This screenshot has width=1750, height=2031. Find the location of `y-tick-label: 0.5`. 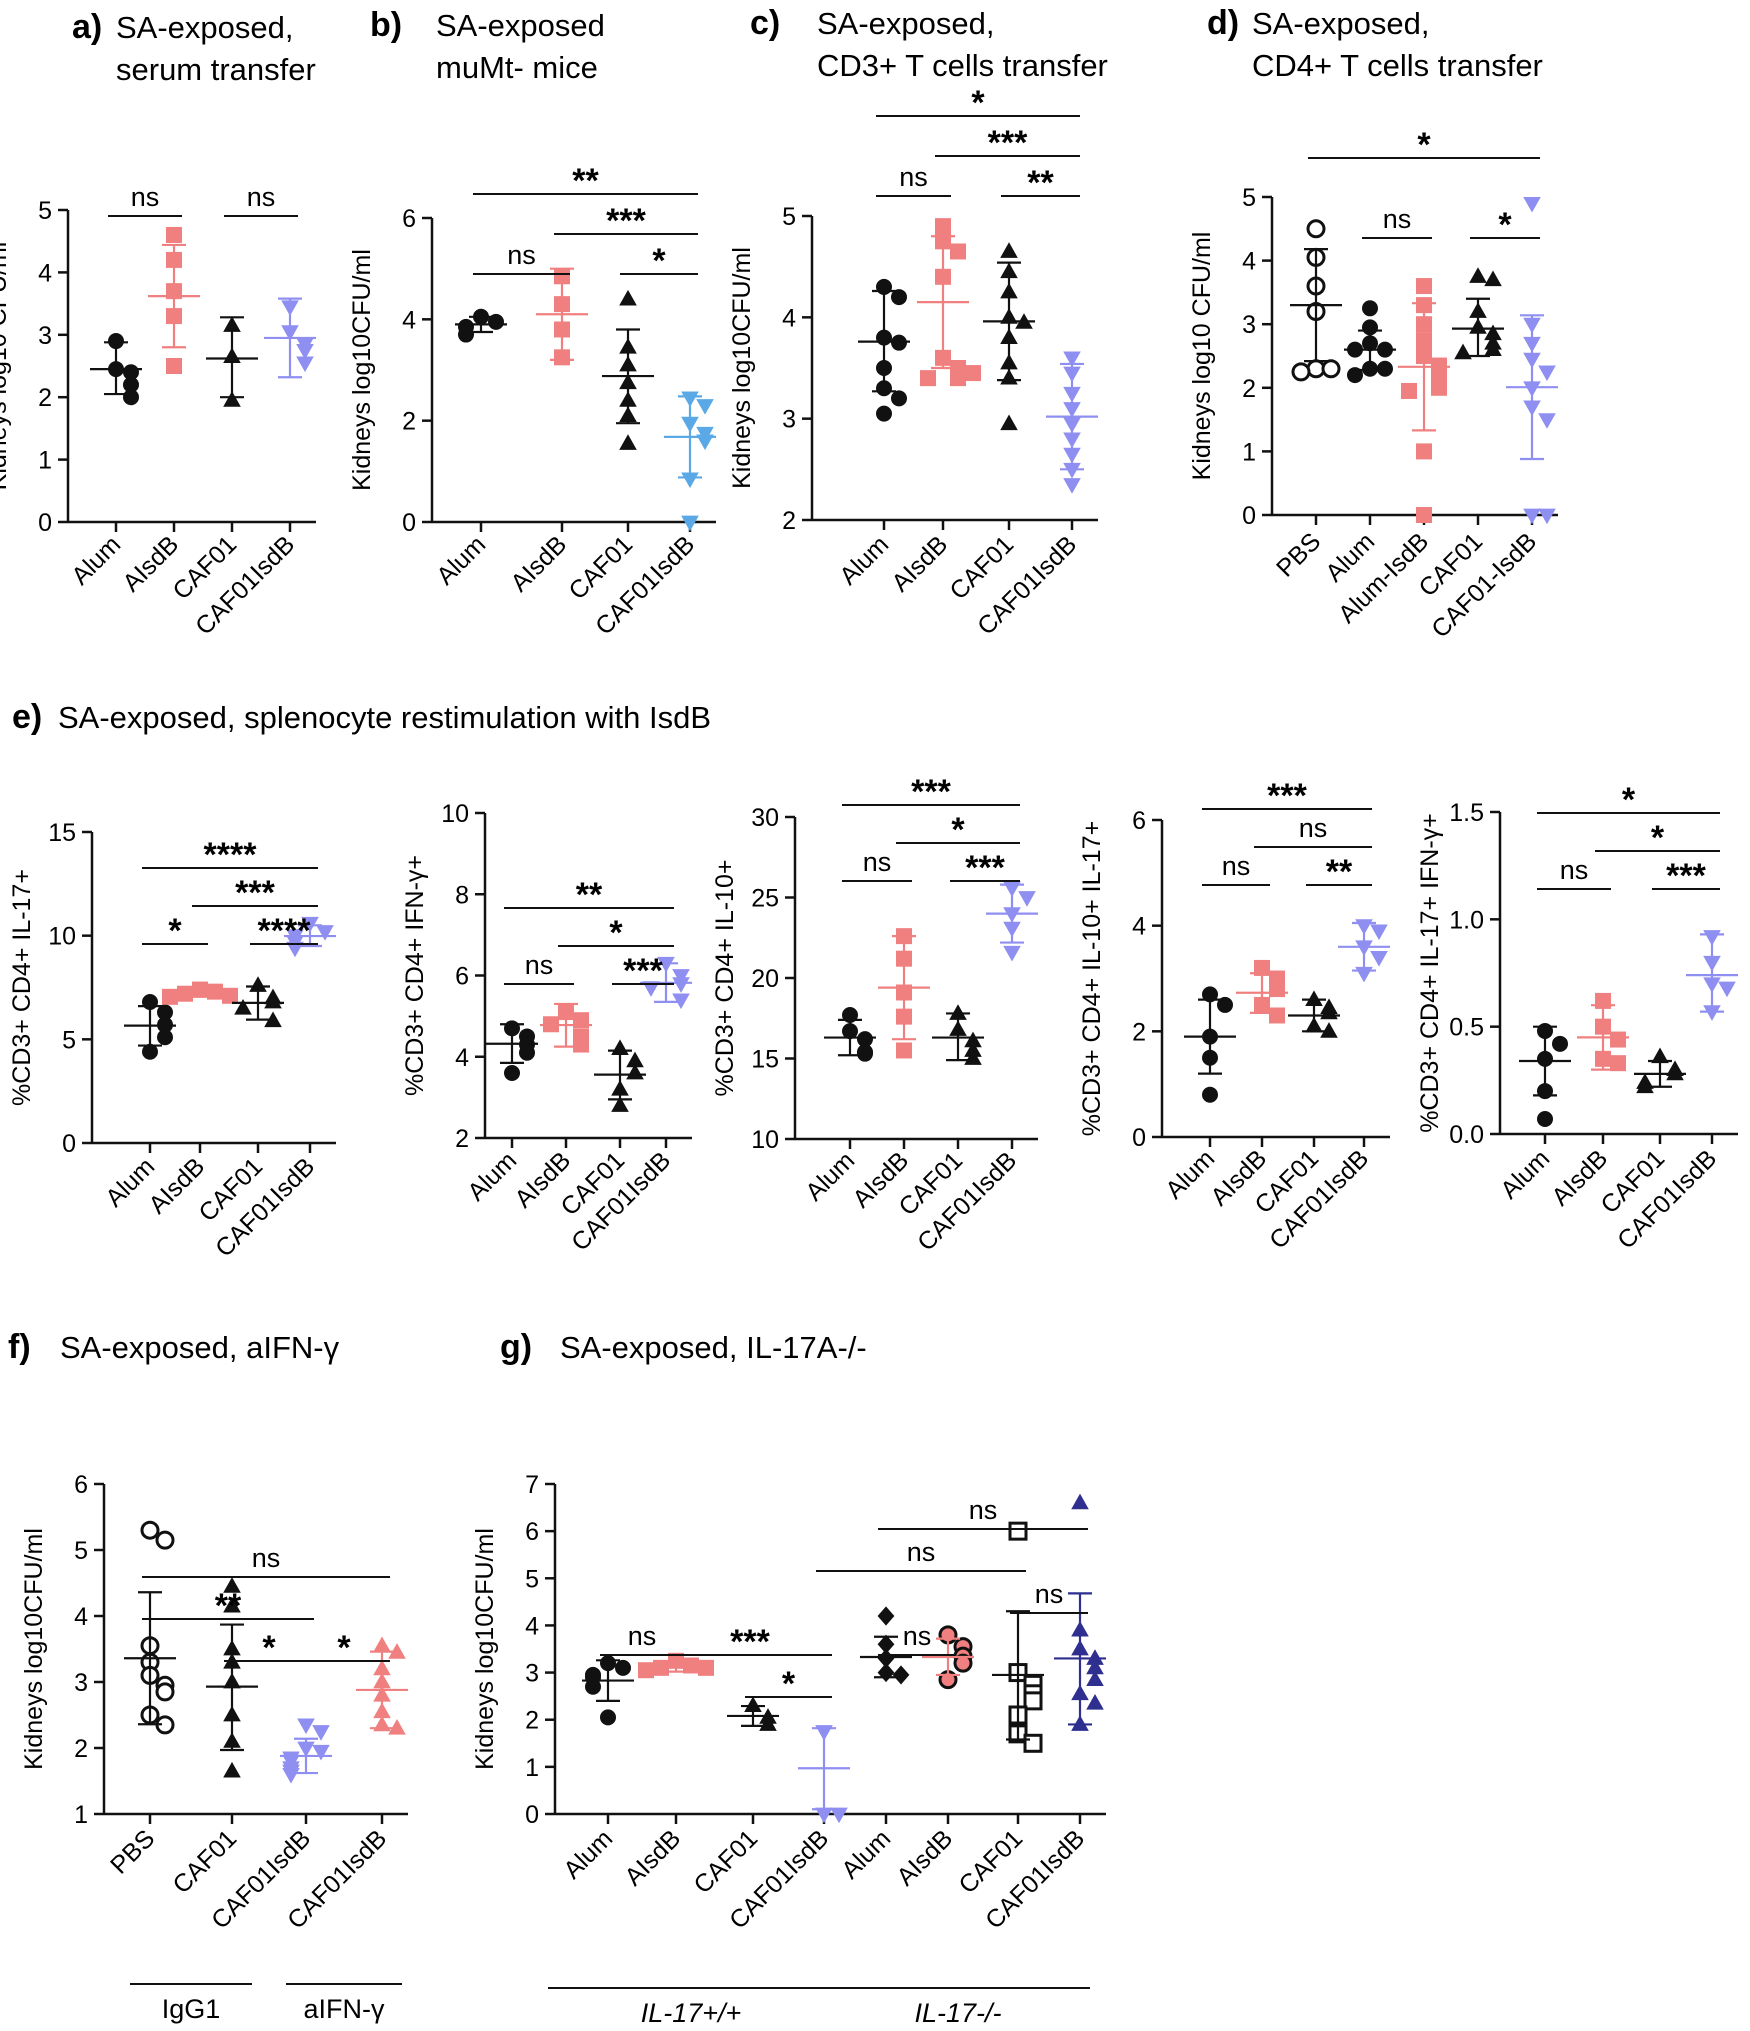

y-tick-label: 0.5 is located at coordinates (1466, 1028).